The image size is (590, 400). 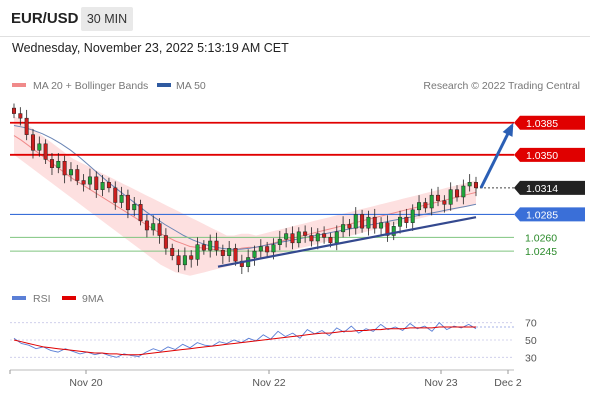 What do you see at coordinates (244, 341) in the screenshot?
I see `rsi-series-9MA` at bounding box center [244, 341].